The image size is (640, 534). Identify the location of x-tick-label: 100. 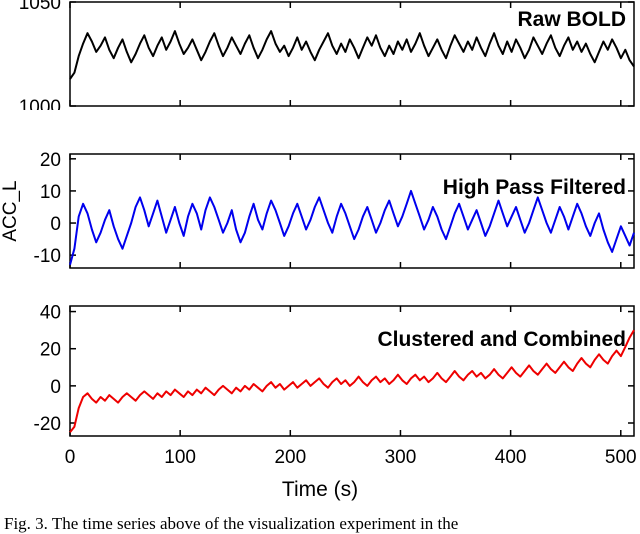
(180, 457).